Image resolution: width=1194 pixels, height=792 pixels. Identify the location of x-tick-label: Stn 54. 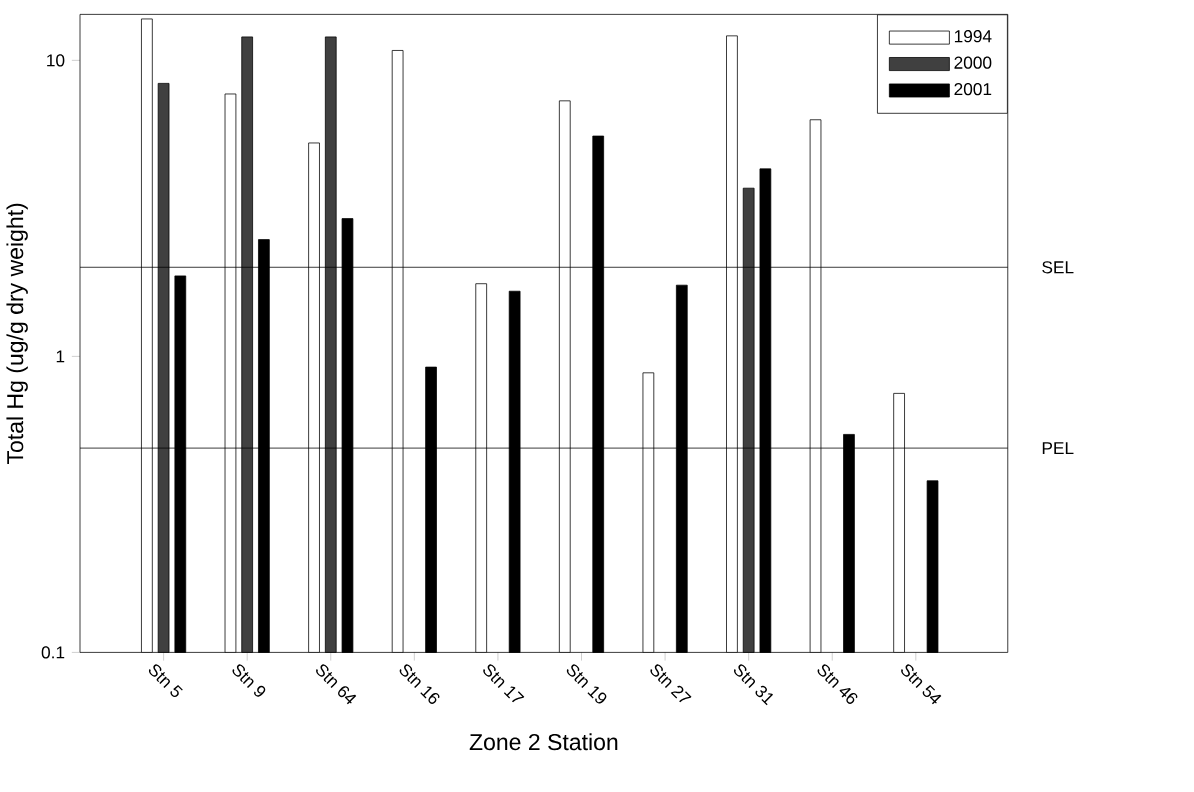
(921, 684).